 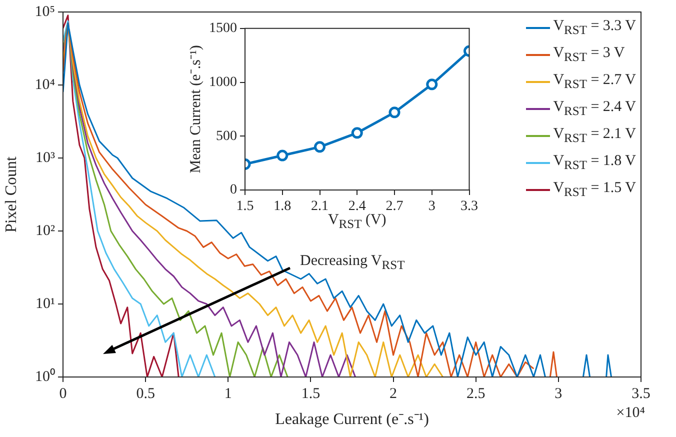 What do you see at coordinates (45, 376) in the screenshot?
I see `y-tick-label: 10⁰` at bounding box center [45, 376].